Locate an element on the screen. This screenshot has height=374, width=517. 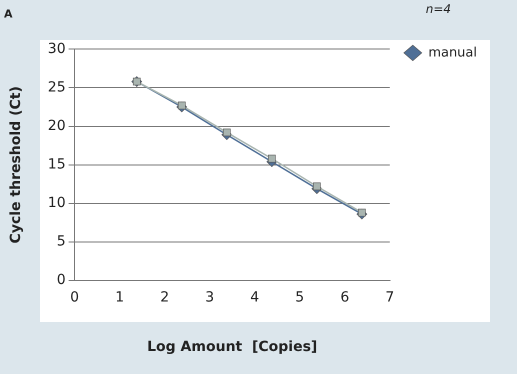
y-axis-title: Cycle threshold (Ct) is located at coordinates (16, 165).